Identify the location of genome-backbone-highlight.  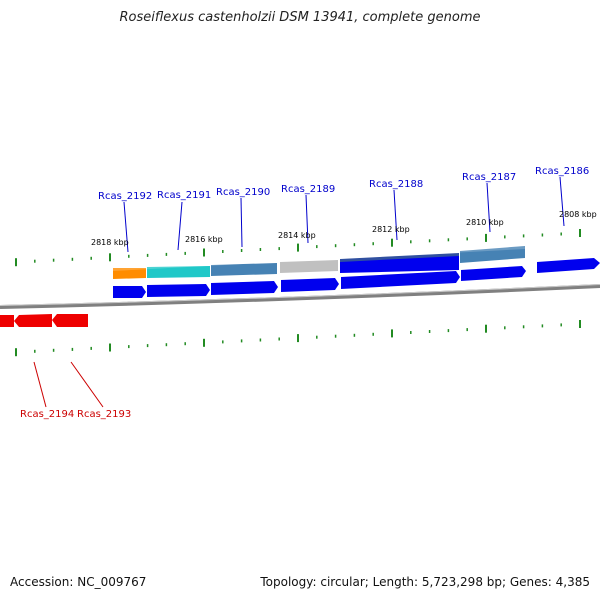
(300, 295).